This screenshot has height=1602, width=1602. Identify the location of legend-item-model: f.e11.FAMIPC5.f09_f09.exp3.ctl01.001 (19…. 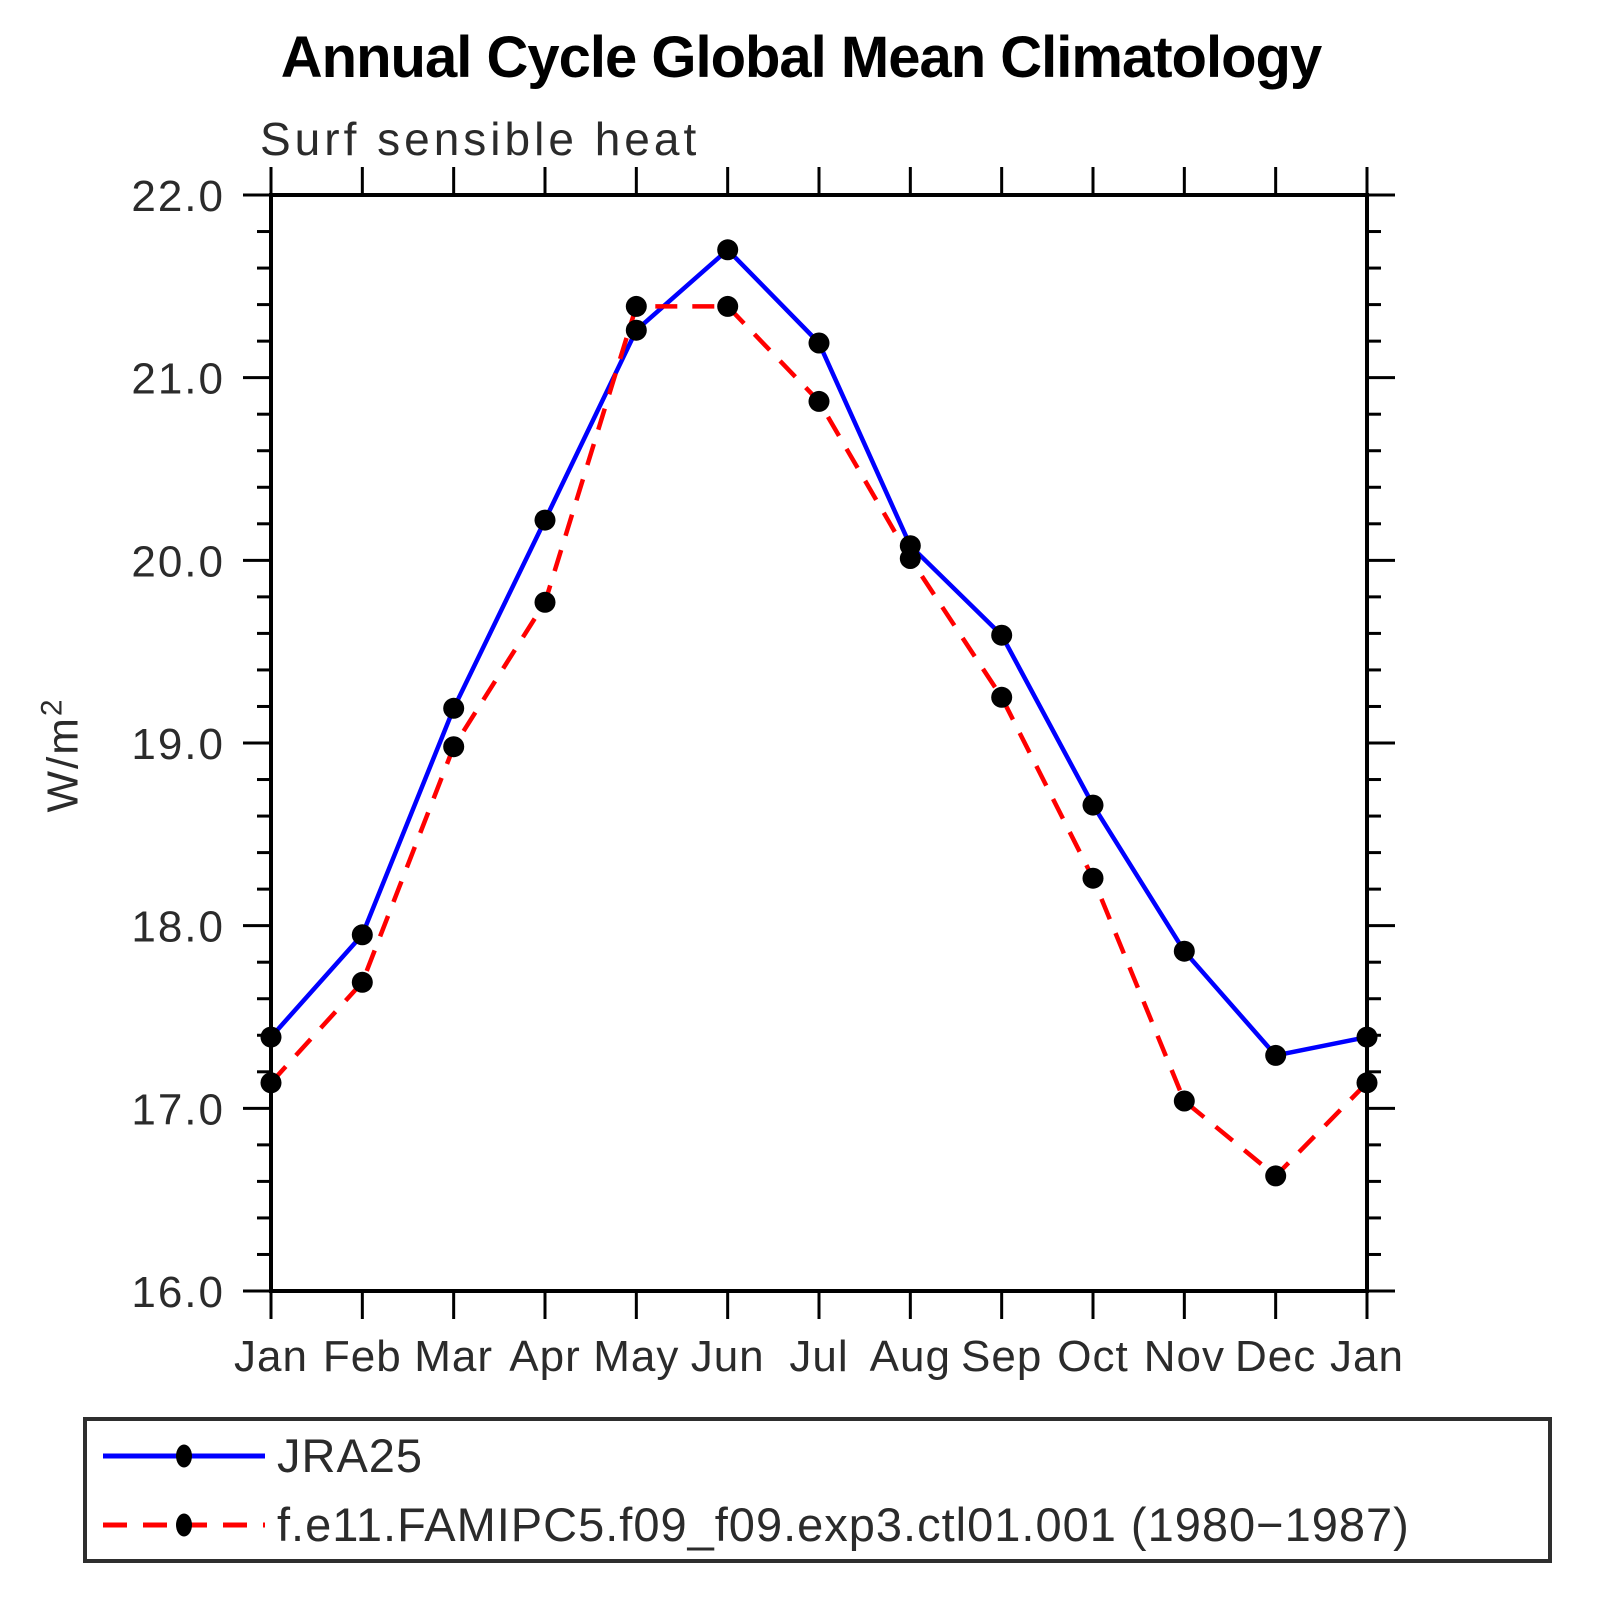
(817, 1524).